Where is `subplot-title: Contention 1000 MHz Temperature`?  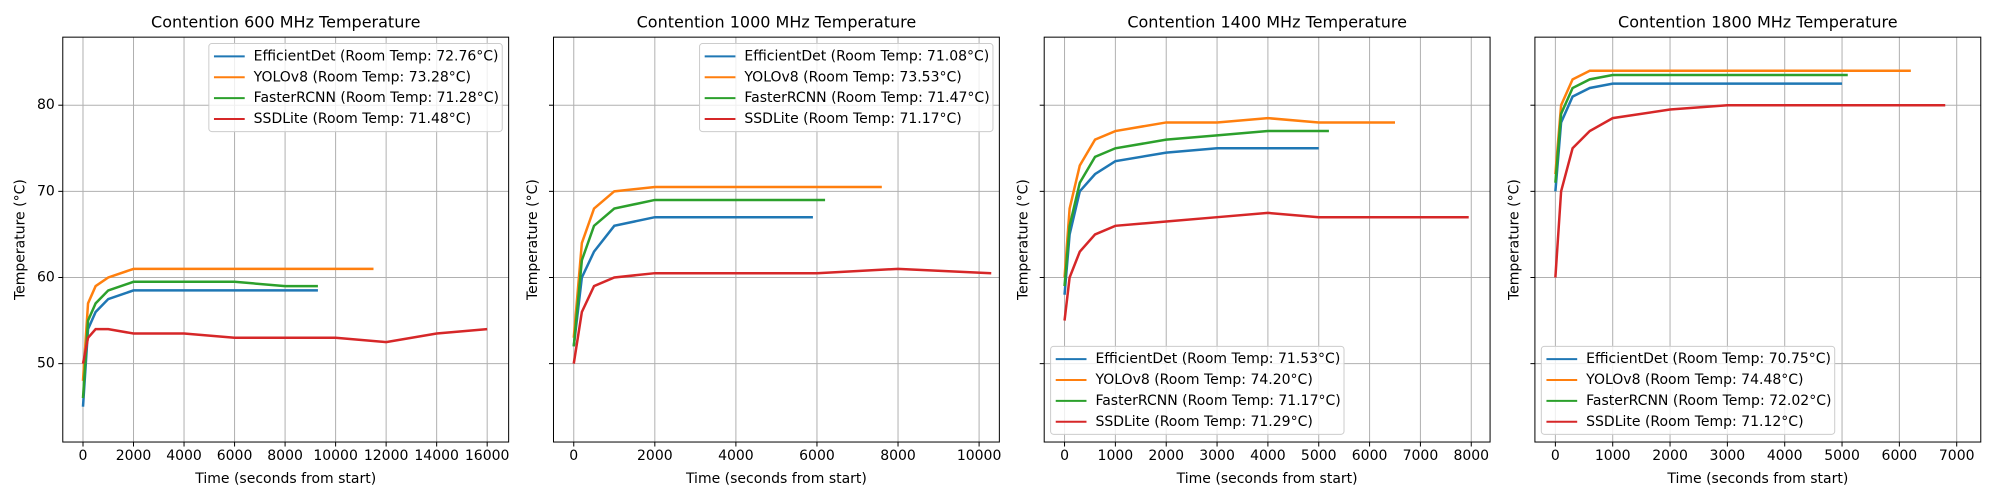 subplot-title: Contention 1000 MHz Temperature is located at coordinates (777, 22).